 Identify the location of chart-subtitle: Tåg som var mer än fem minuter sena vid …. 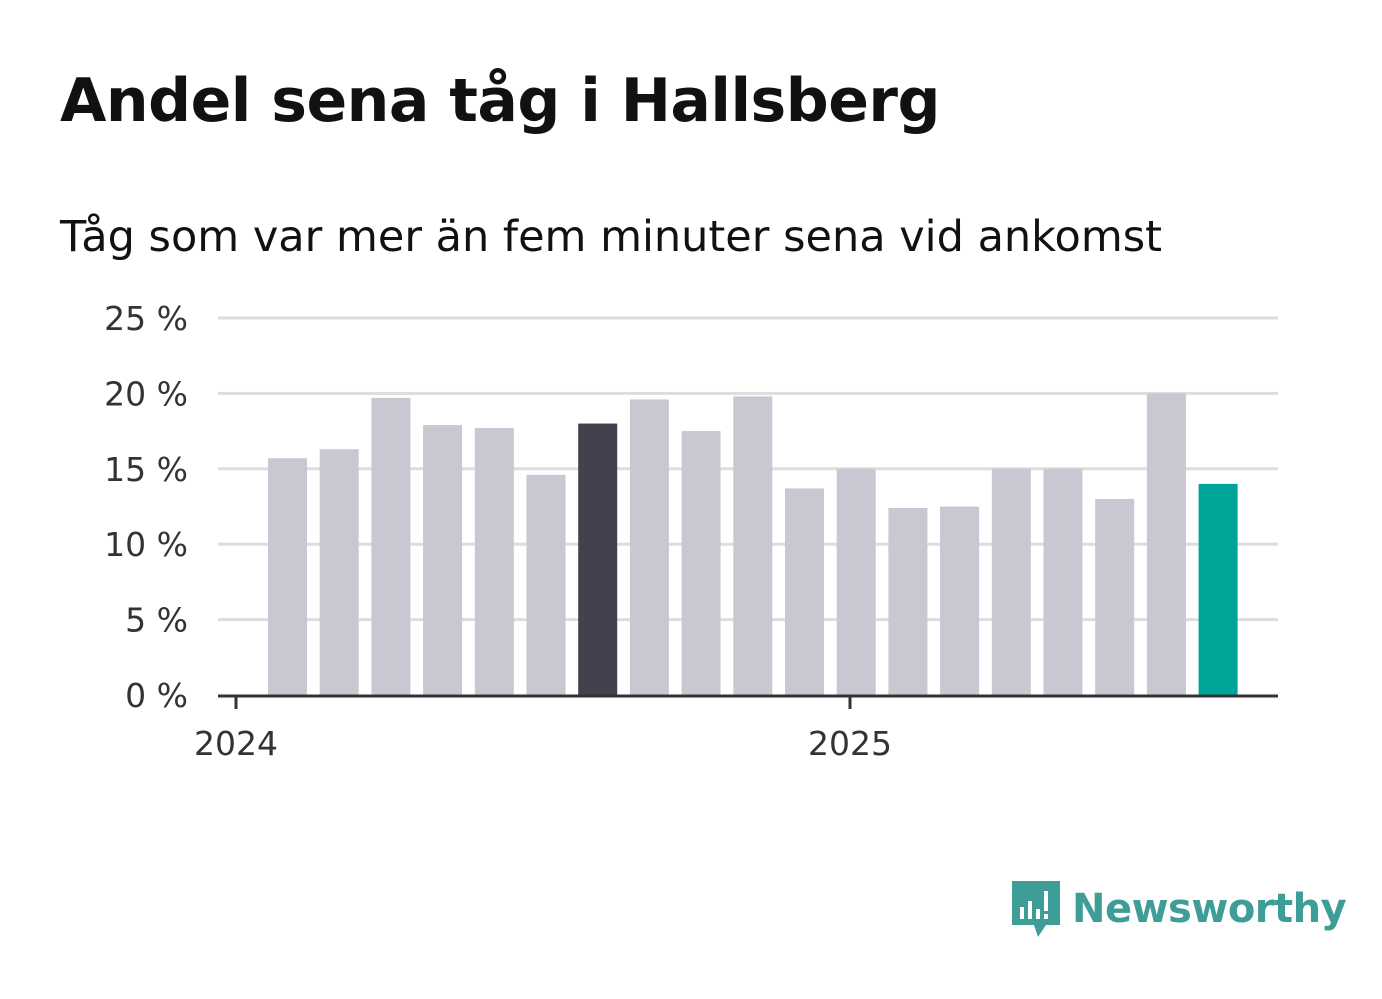
(611, 237).